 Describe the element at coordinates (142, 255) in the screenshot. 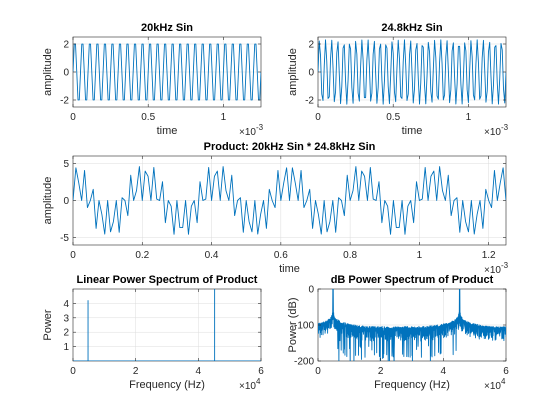

I see `x-tick-label: 0.2` at that location.